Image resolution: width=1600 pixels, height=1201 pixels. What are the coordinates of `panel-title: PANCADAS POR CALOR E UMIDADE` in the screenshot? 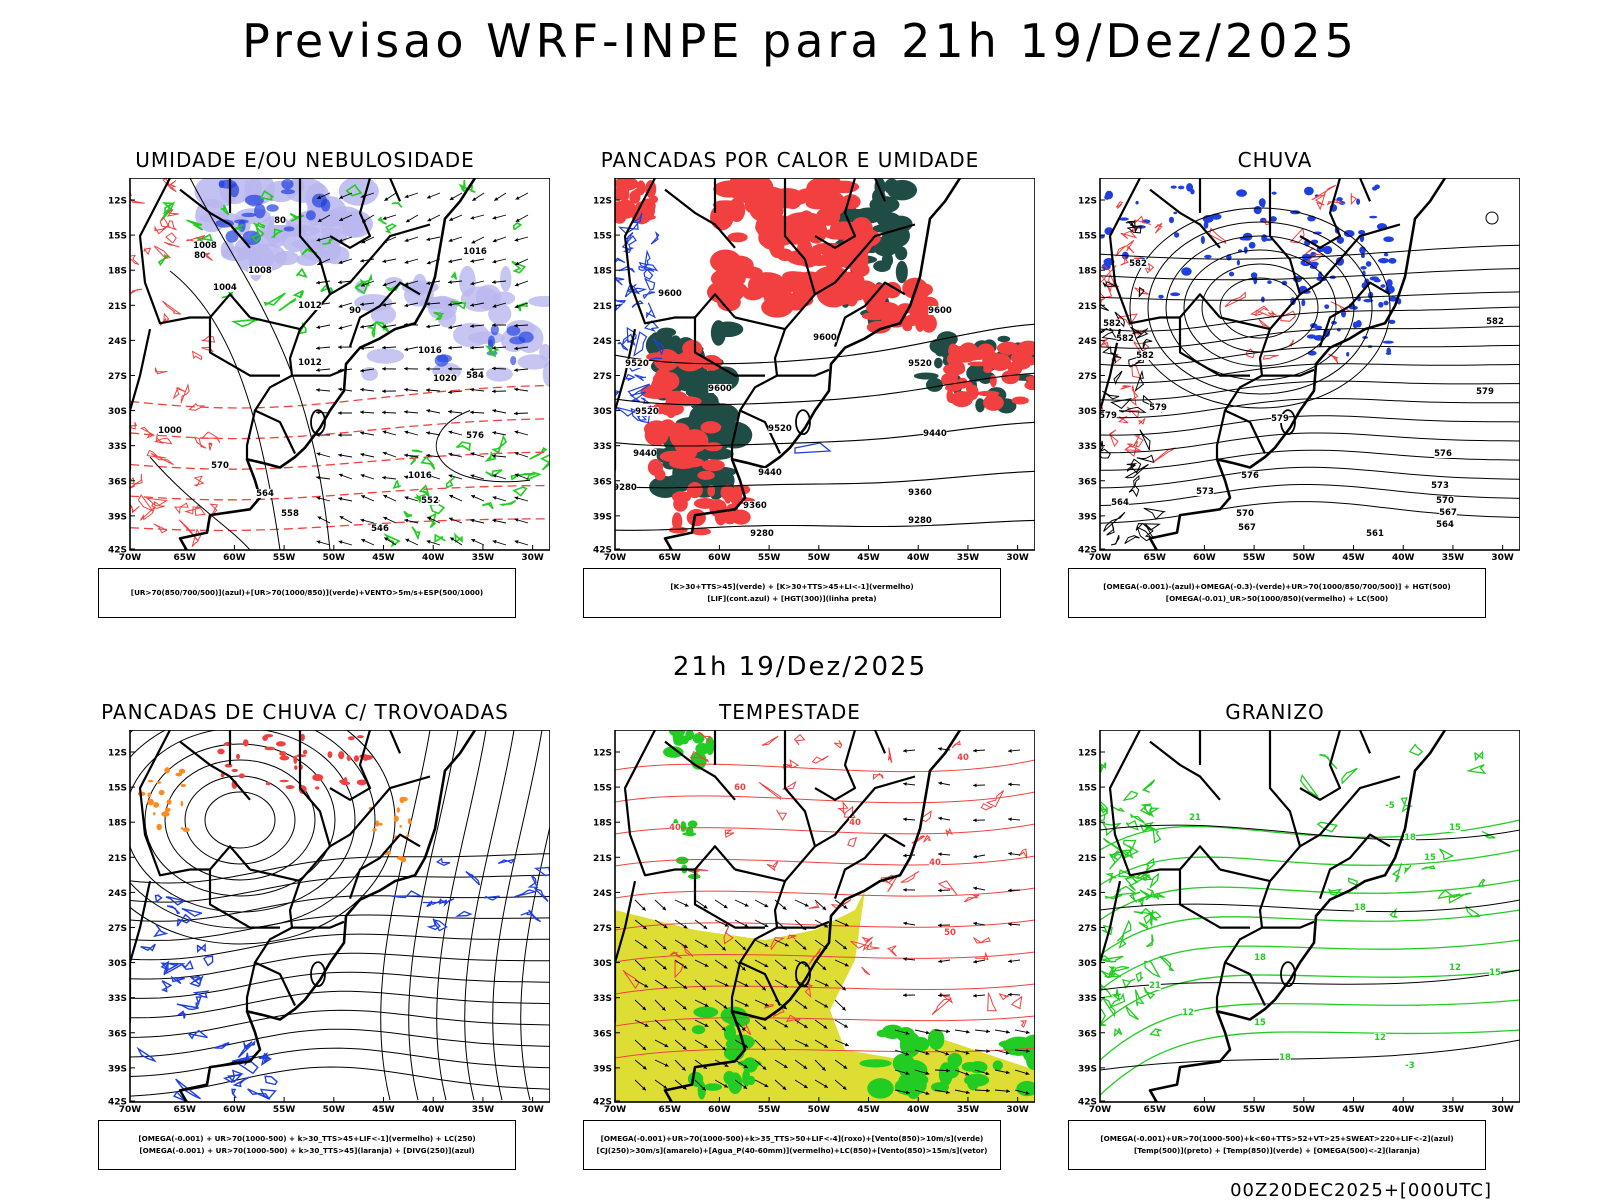 It's located at (790, 160).